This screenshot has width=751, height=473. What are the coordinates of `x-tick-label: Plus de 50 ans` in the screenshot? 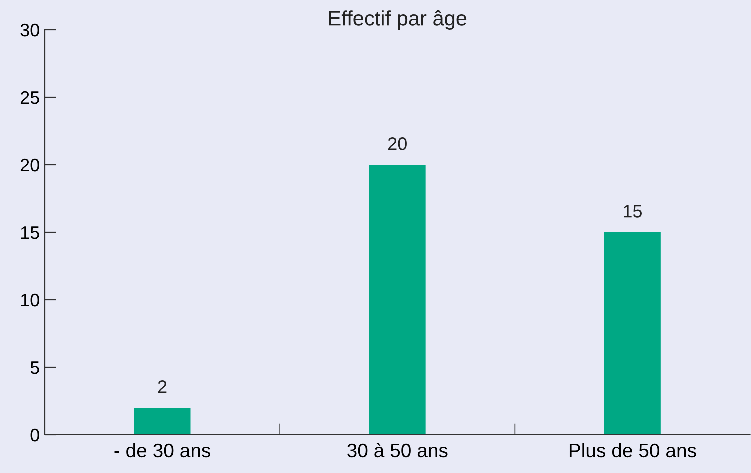 It's located at (633, 450).